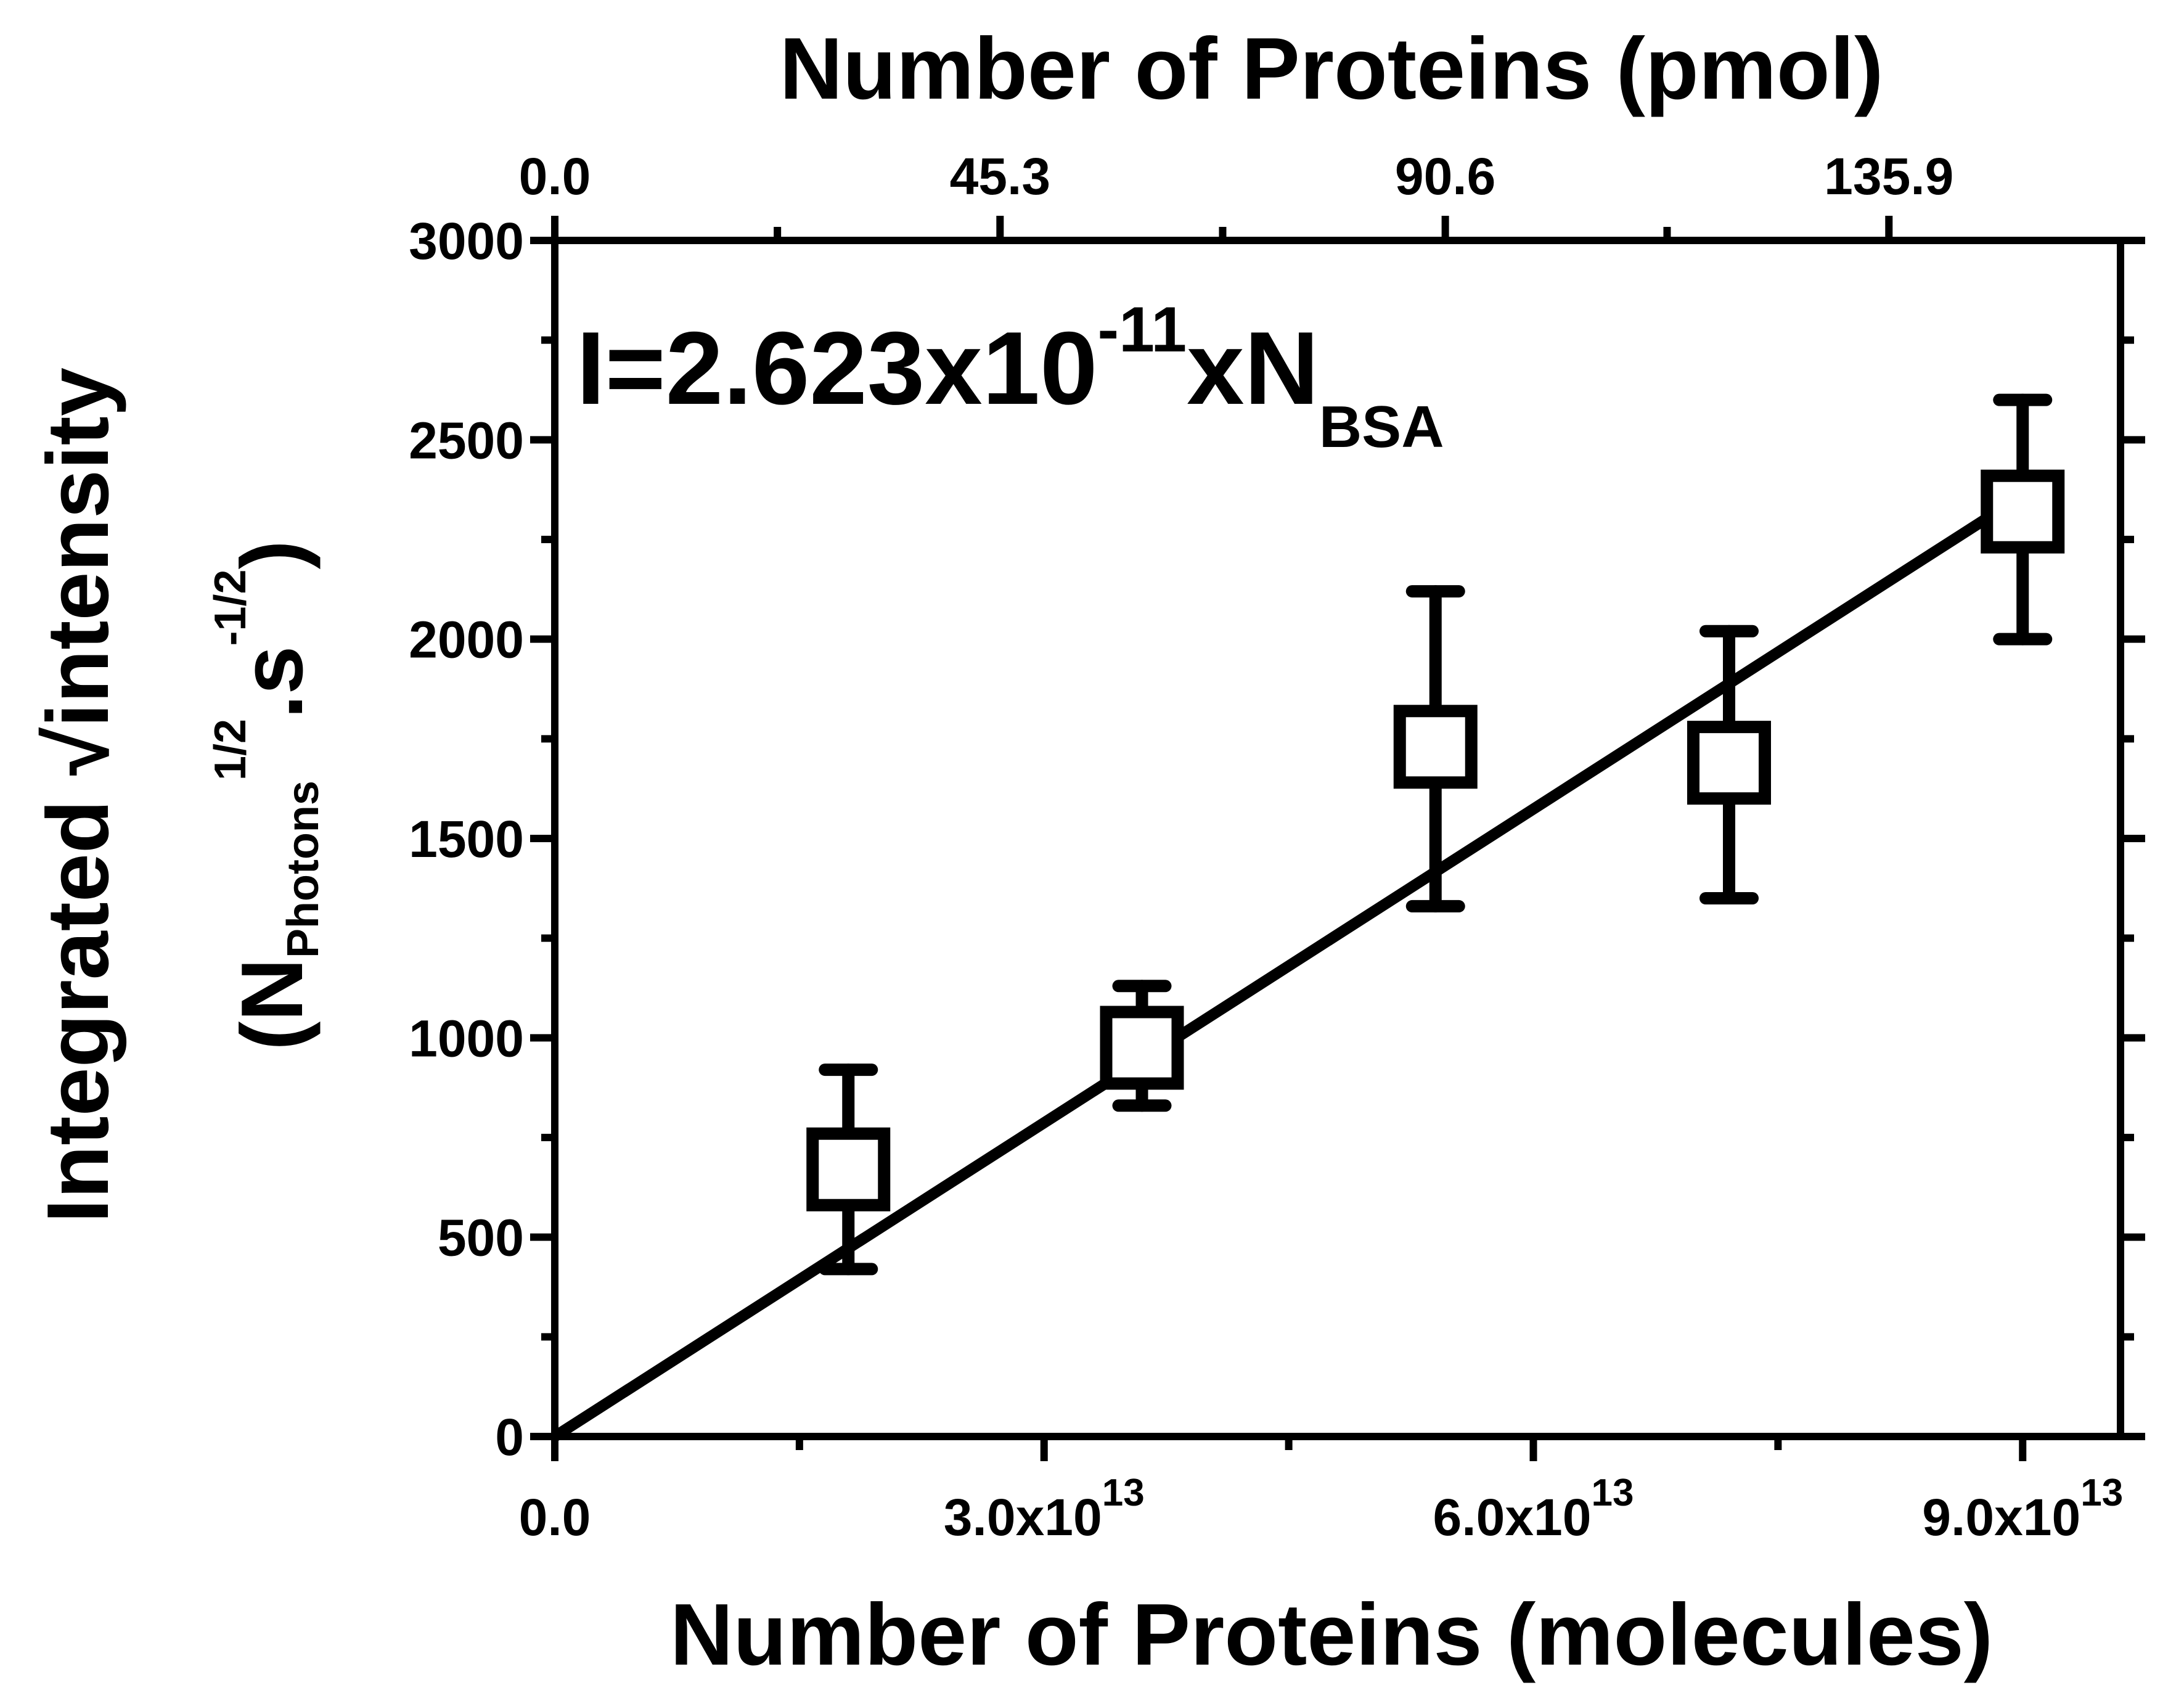 This screenshot has width=2184, height=1701. I want to click on x-tick-label: 0.0, so click(555, 1517).